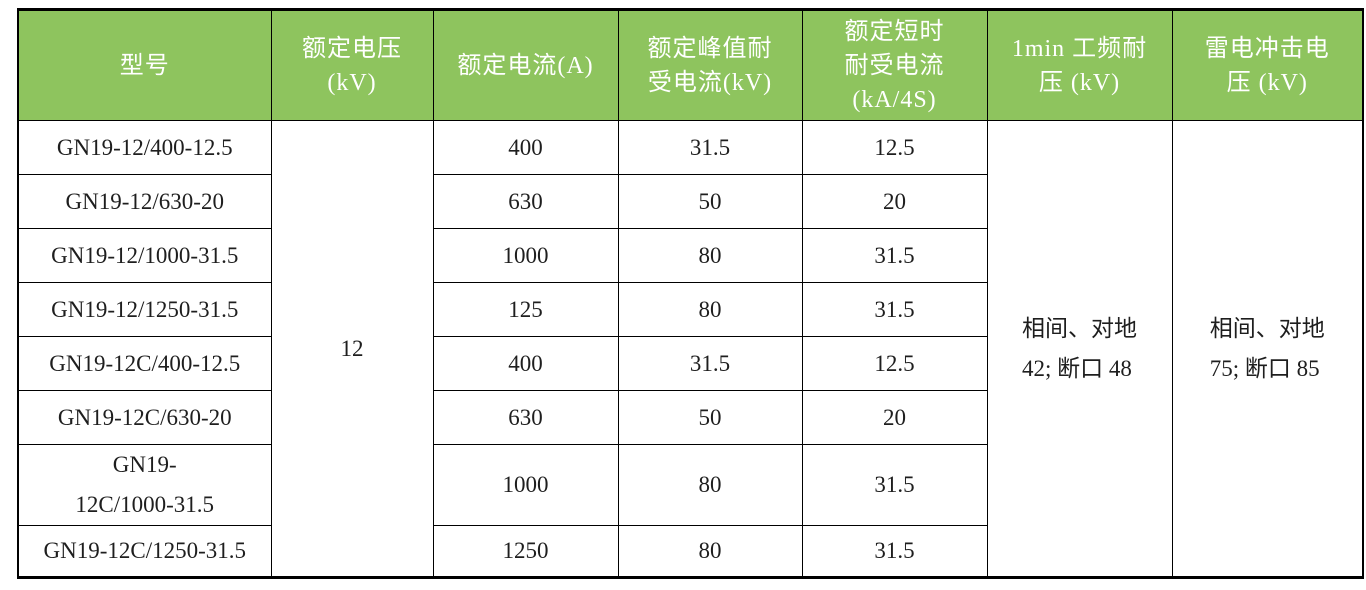 The image size is (1366, 590). What do you see at coordinates (144, 147) in the screenshot?
I see `model-cell: GN19-12/400-12.5` at bounding box center [144, 147].